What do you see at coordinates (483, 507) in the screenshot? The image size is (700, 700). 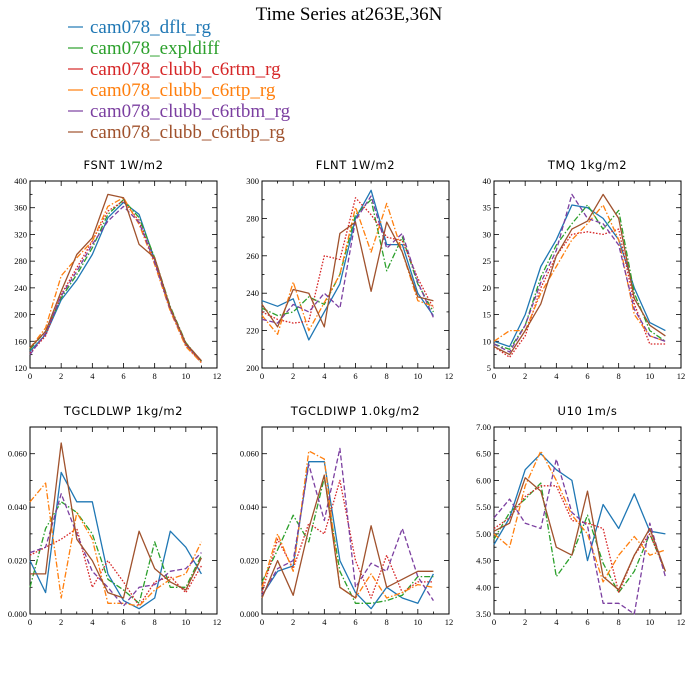 I see `y-tick-label: 5.50` at bounding box center [483, 507].